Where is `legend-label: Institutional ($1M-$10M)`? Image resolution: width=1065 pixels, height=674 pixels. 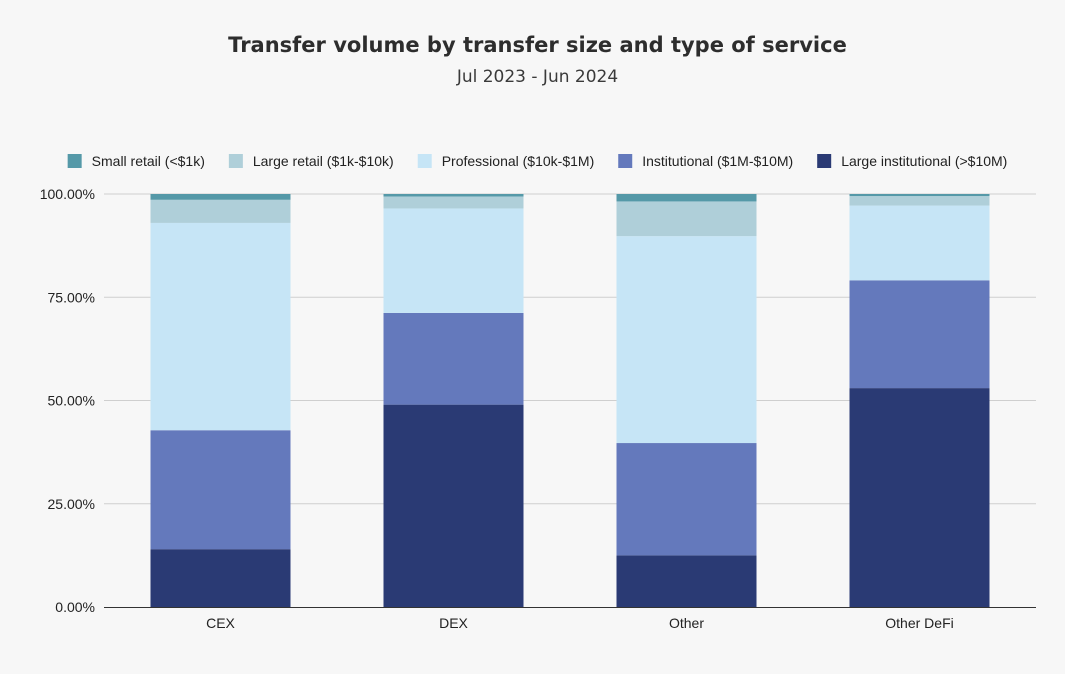 legend-label: Institutional ($1M-$10M) is located at coordinates (717, 161).